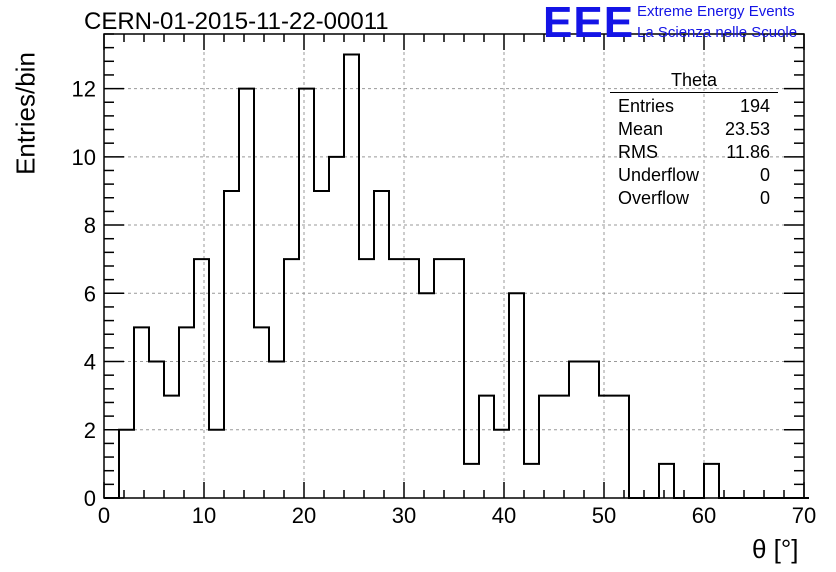 The width and height of the screenshot is (836, 572). What do you see at coordinates (694, 198) in the screenshot?
I see `stats-row-overflow: Overflow 0` at bounding box center [694, 198].